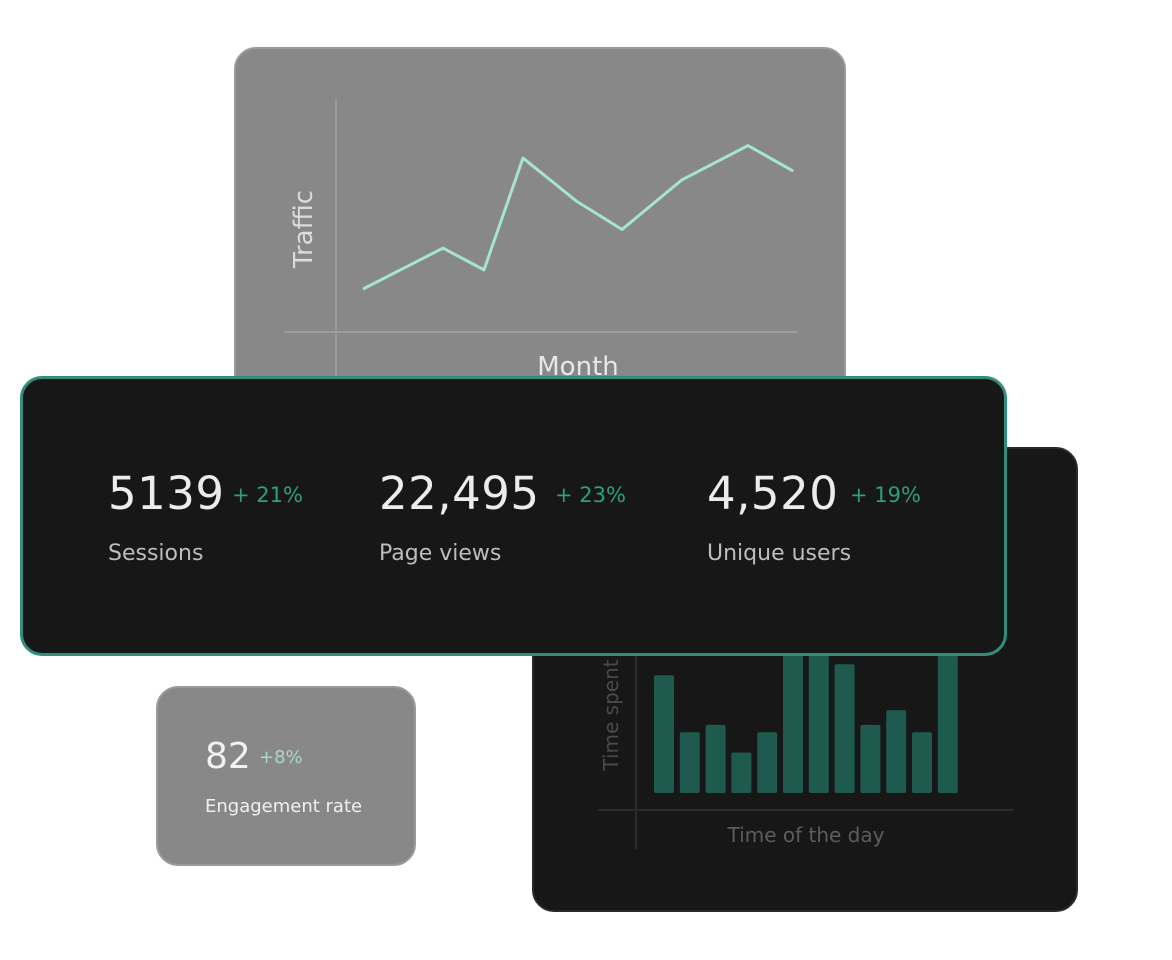 This screenshot has height=960, width=1172. I want to click on stat-delta: + 21%, so click(267, 495).